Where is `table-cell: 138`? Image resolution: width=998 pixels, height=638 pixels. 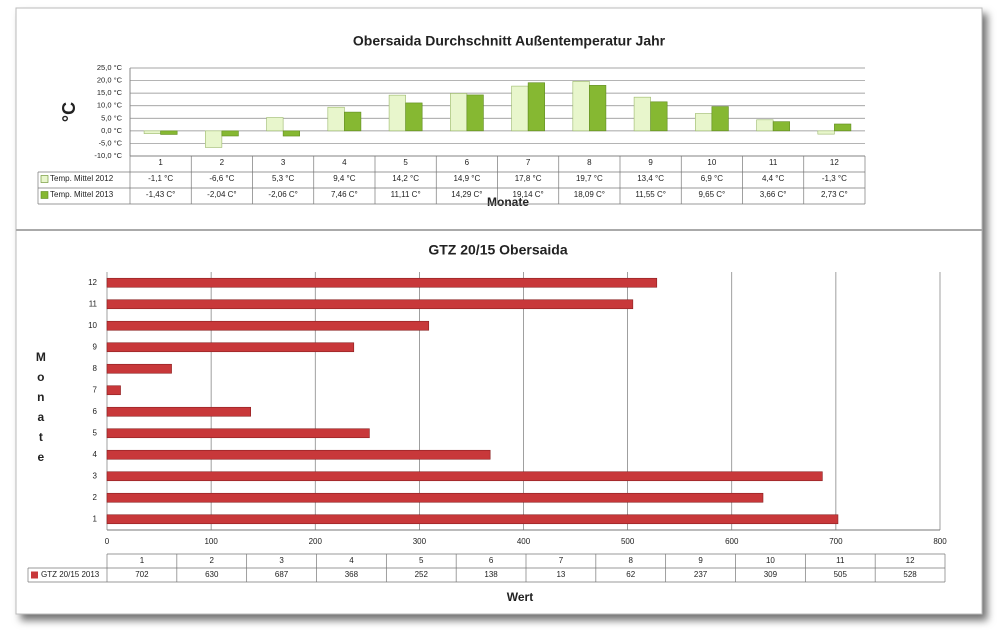 table-cell: 138 is located at coordinates (491, 574).